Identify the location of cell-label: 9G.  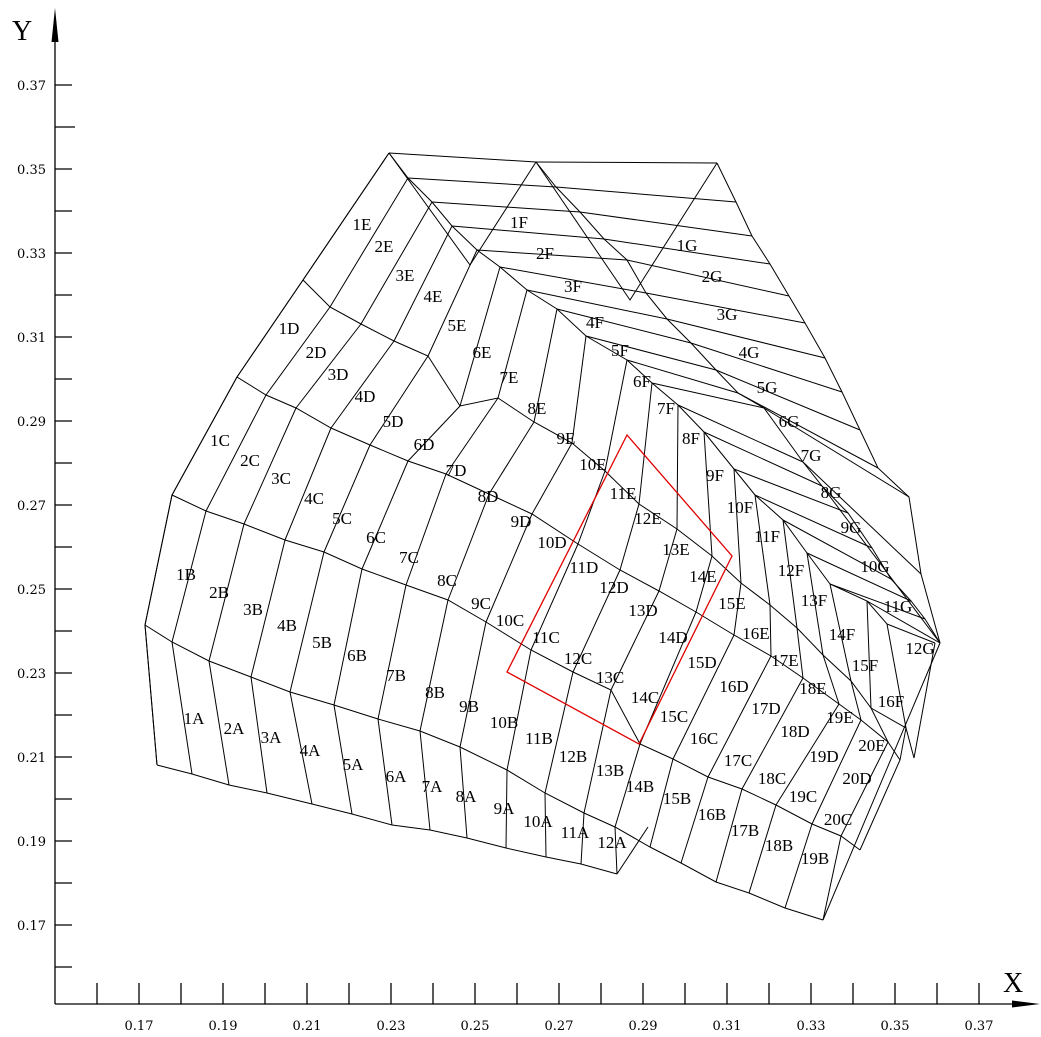
(851, 527).